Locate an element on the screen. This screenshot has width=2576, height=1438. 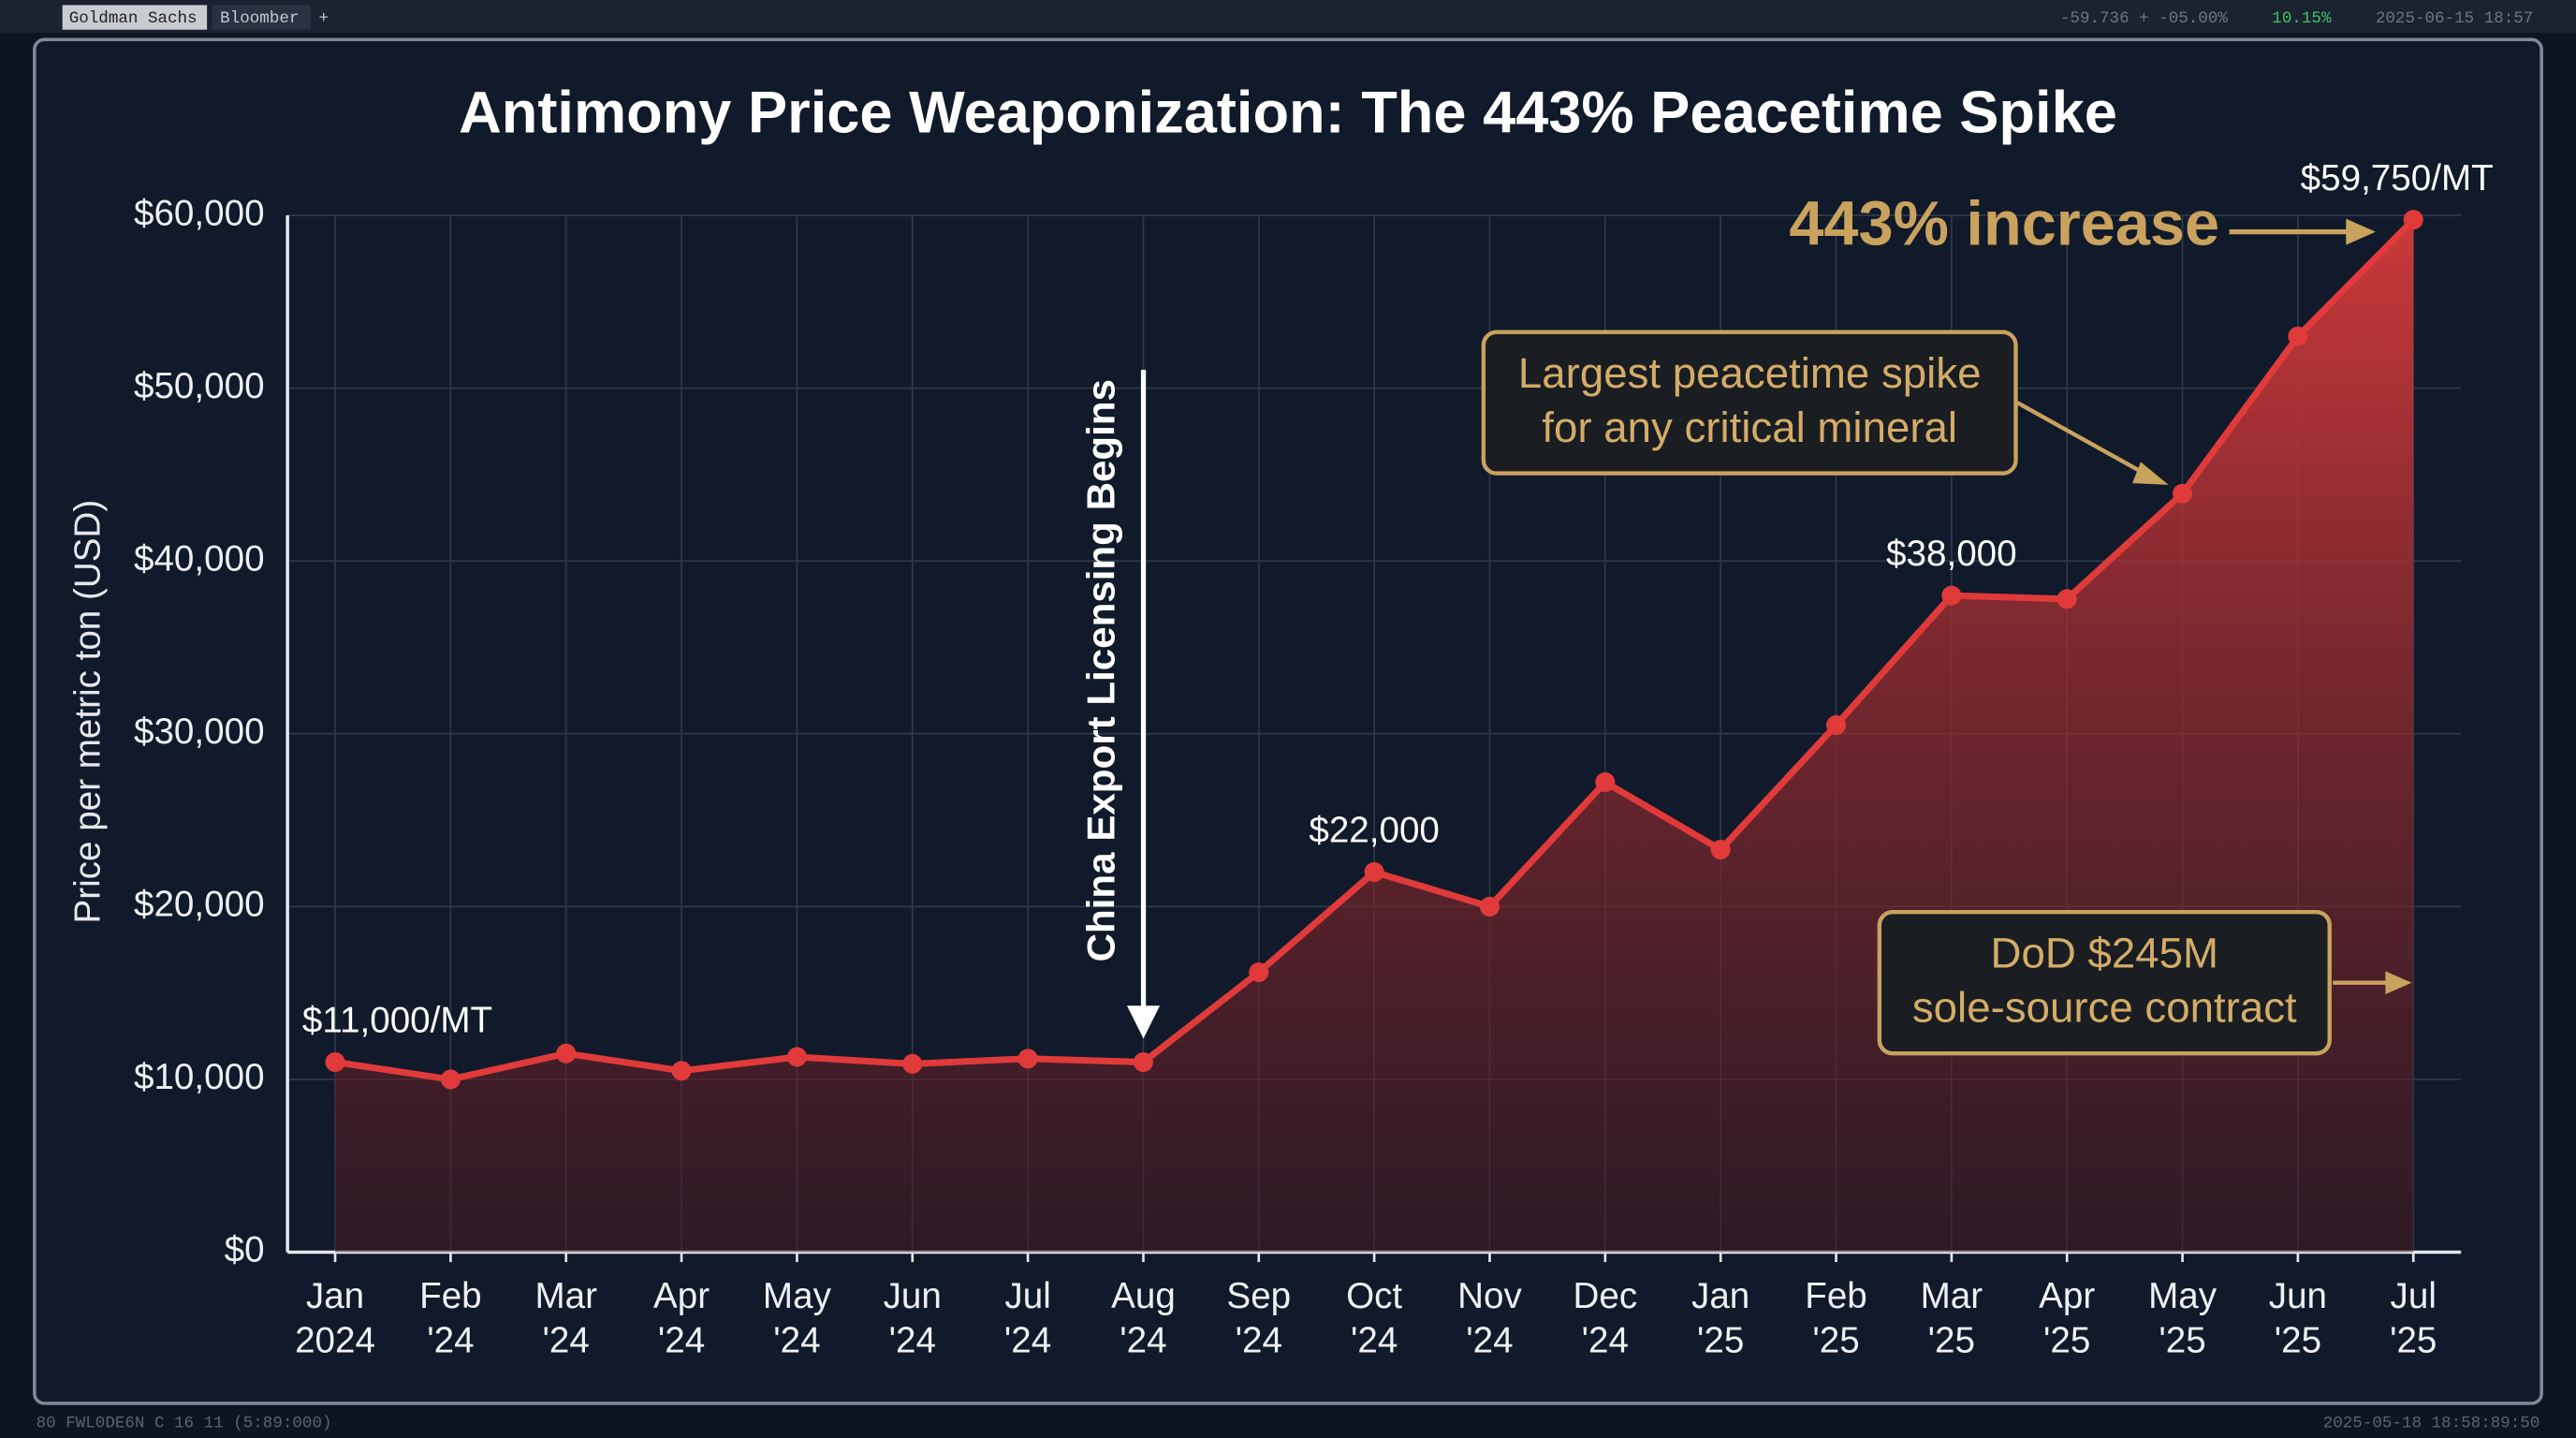
top-bar is located at coordinates (1288, 17).